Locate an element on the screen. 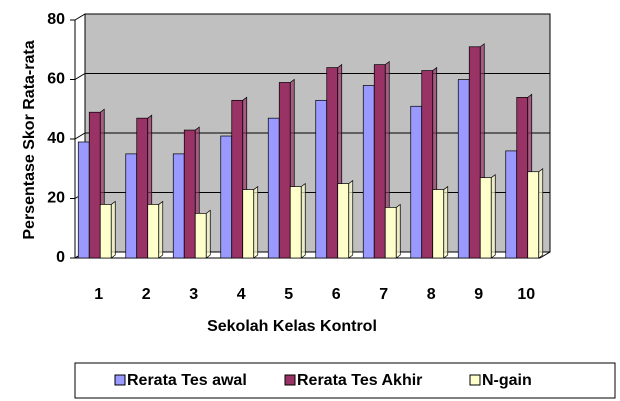  legend-label: Rerata Tes awal is located at coordinates (187, 380).